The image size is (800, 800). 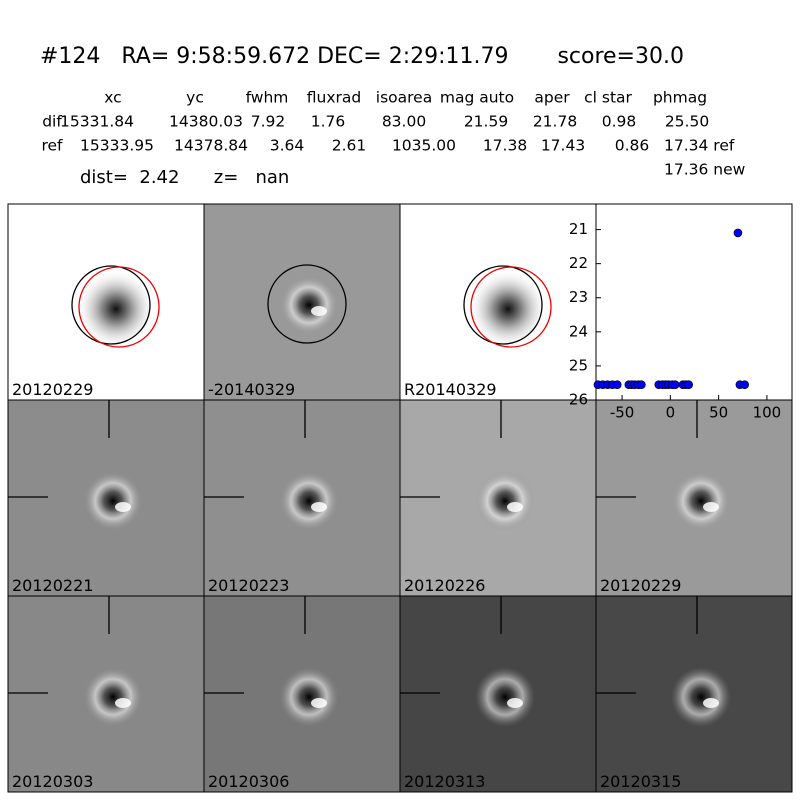 What do you see at coordinates (718, 413) in the screenshot?
I see `x-tick-label: 50` at bounding box center [718, 413].